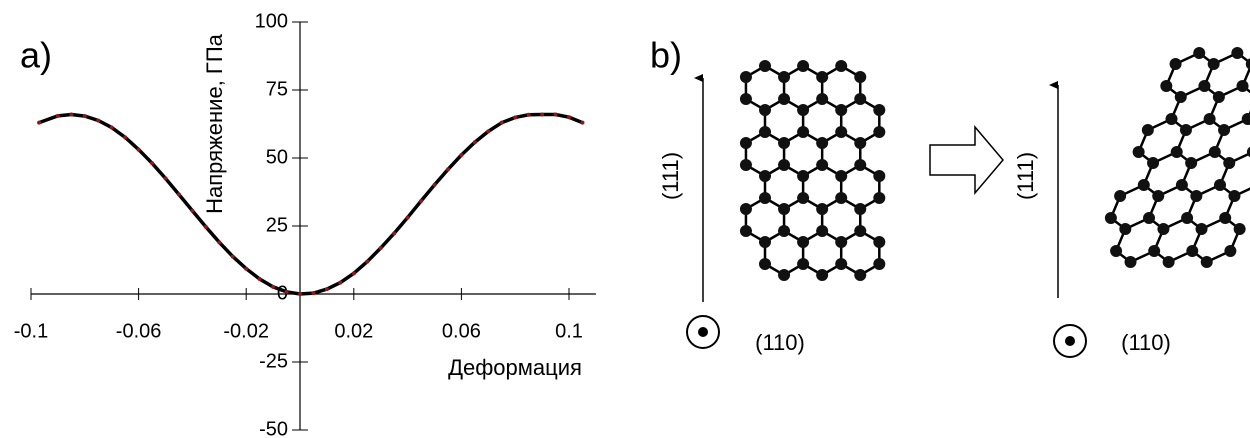 This screenshot has width=1250, height=438. Describe the element at coordinates (780, 342) in the screenshot. I see `direction-label: (110)` at that location.